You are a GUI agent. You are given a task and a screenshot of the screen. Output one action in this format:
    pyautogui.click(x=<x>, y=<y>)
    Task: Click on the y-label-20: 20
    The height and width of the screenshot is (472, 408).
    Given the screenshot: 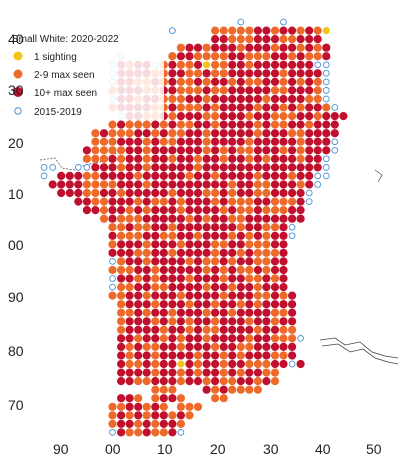 What is the action you would take?
    pyautogui.click(x=16, y=143)
    